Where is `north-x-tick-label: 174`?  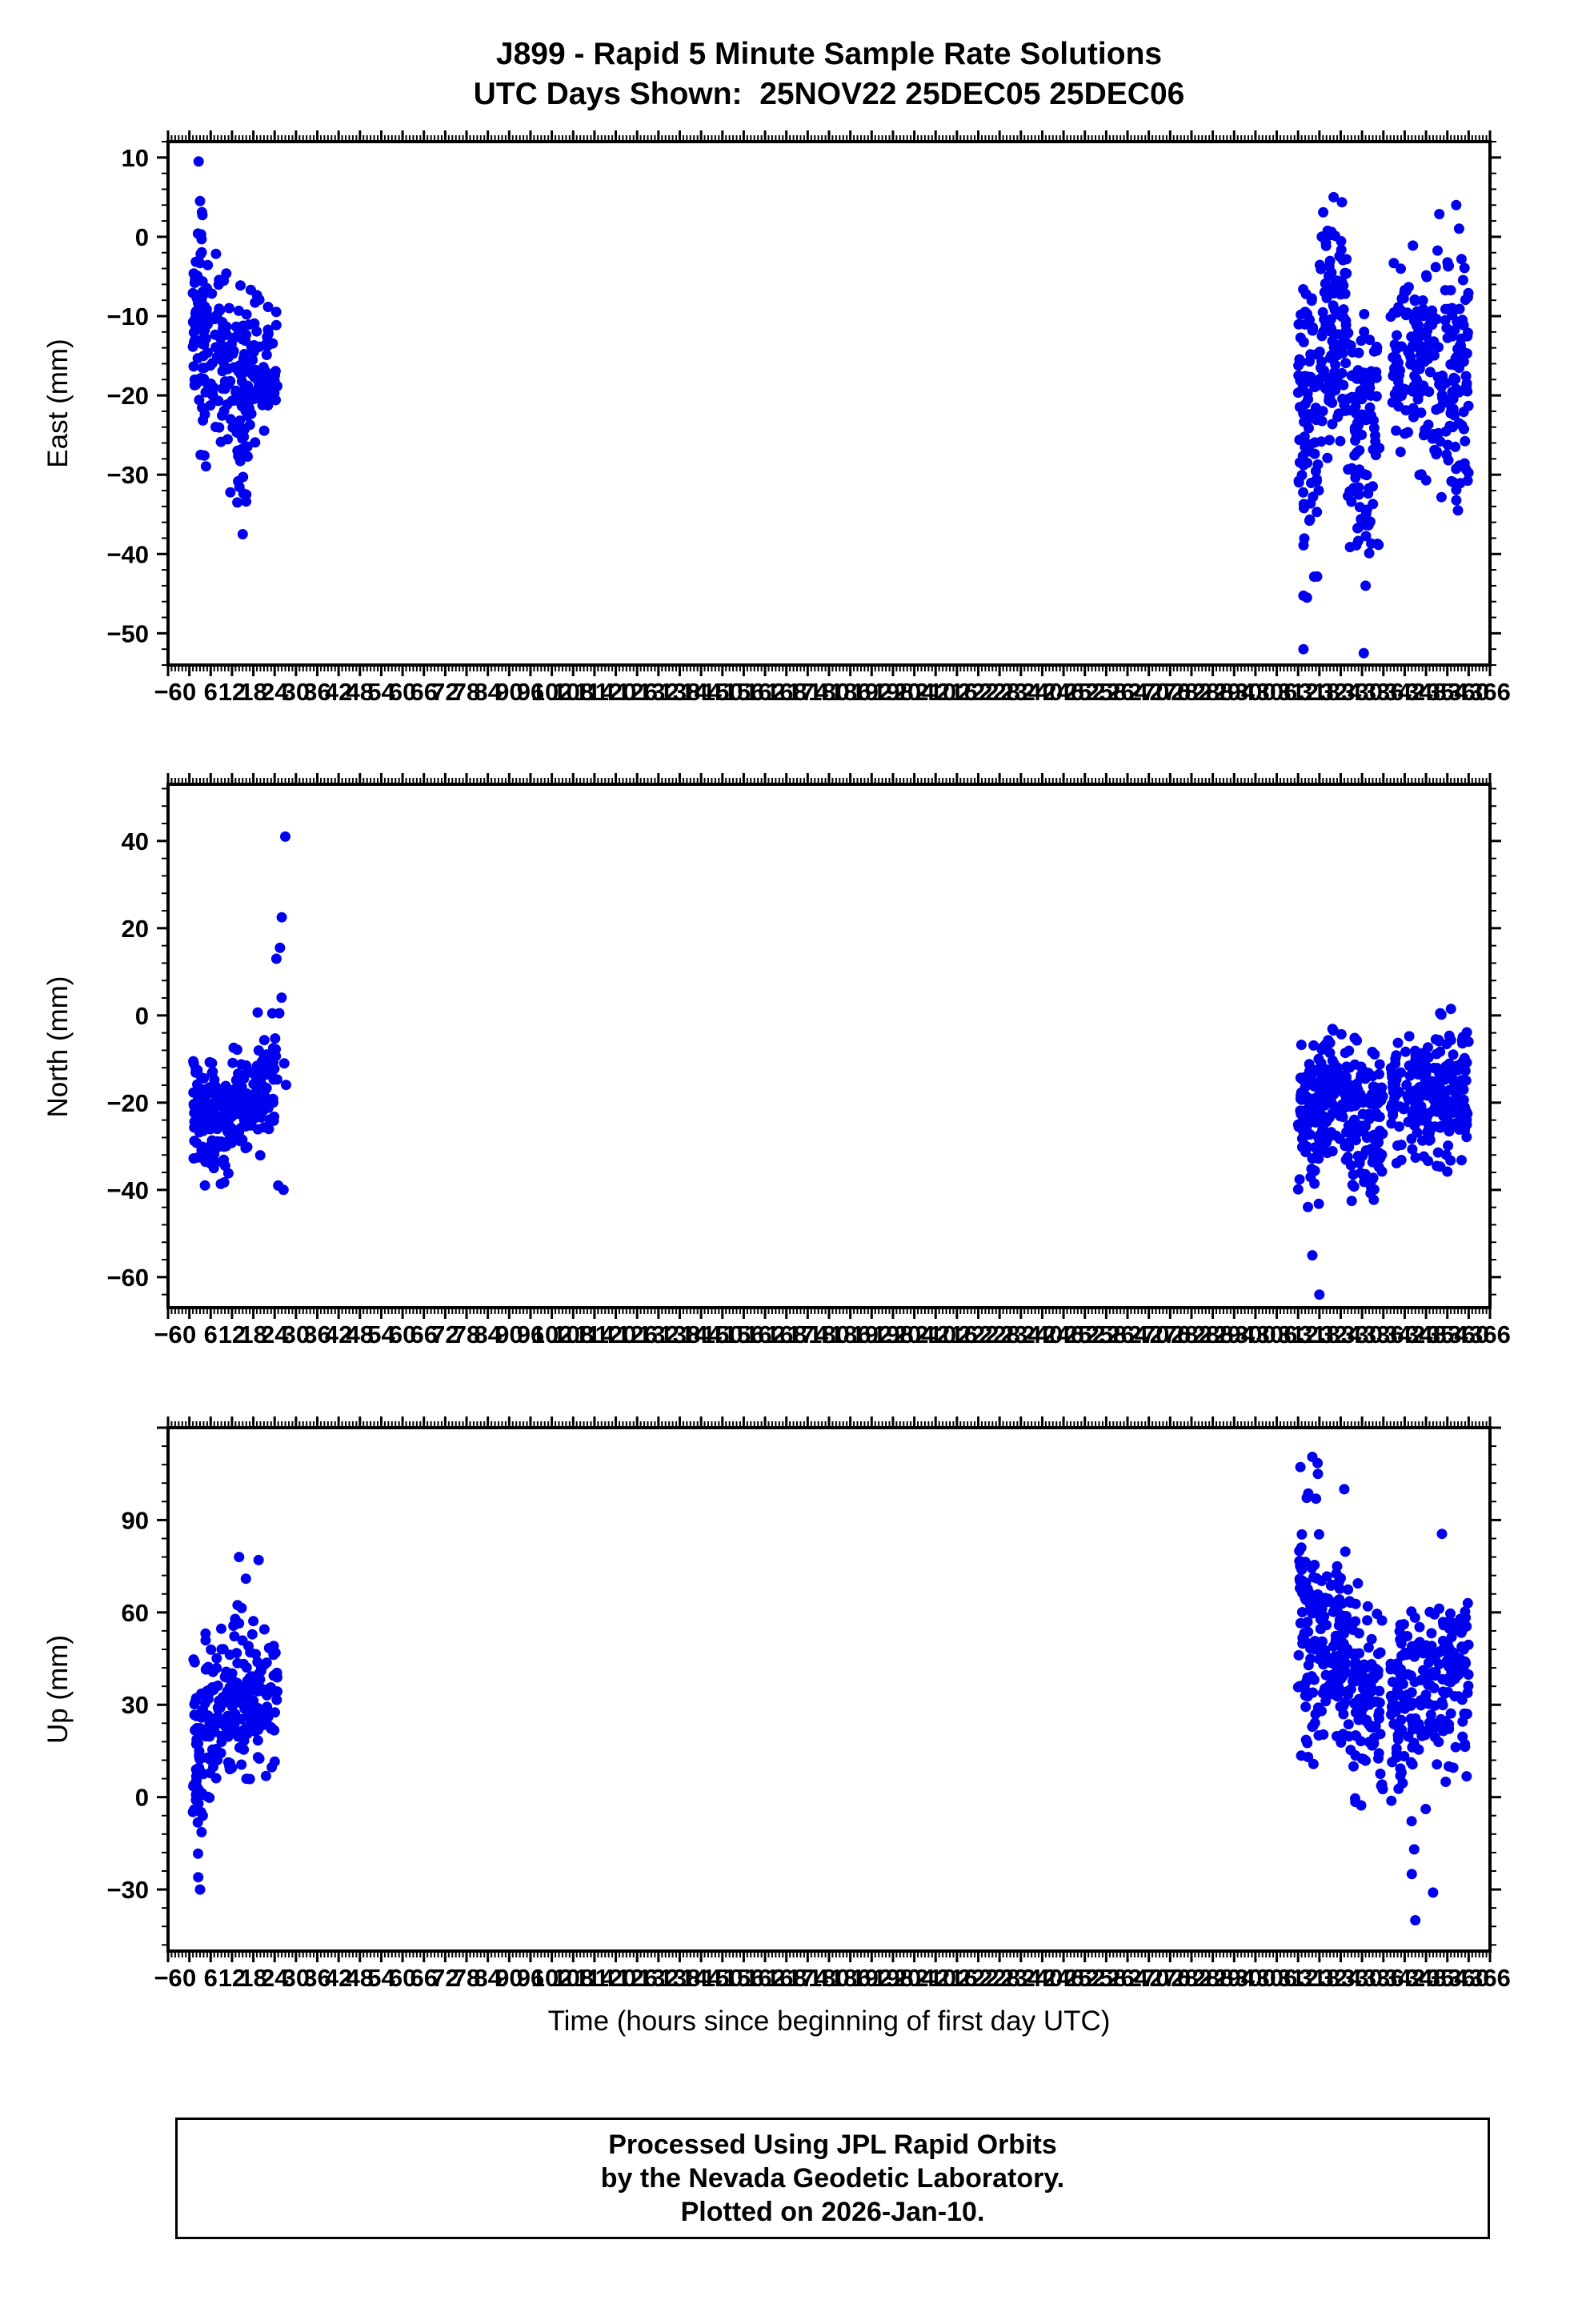
north-x-tick-label: 174 is located at coordinates (808, 1334).